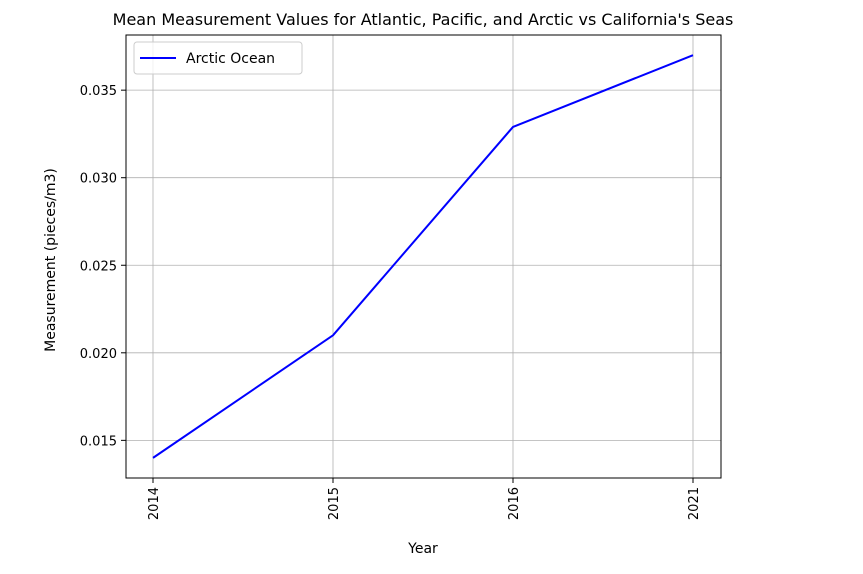 Image resolution: width=863 pixels, height=574 pixels. What do you see at coordinates (334, 503) in the screenshot?
I see `x-tick-label: 2015` at bounding box center [334, 503].